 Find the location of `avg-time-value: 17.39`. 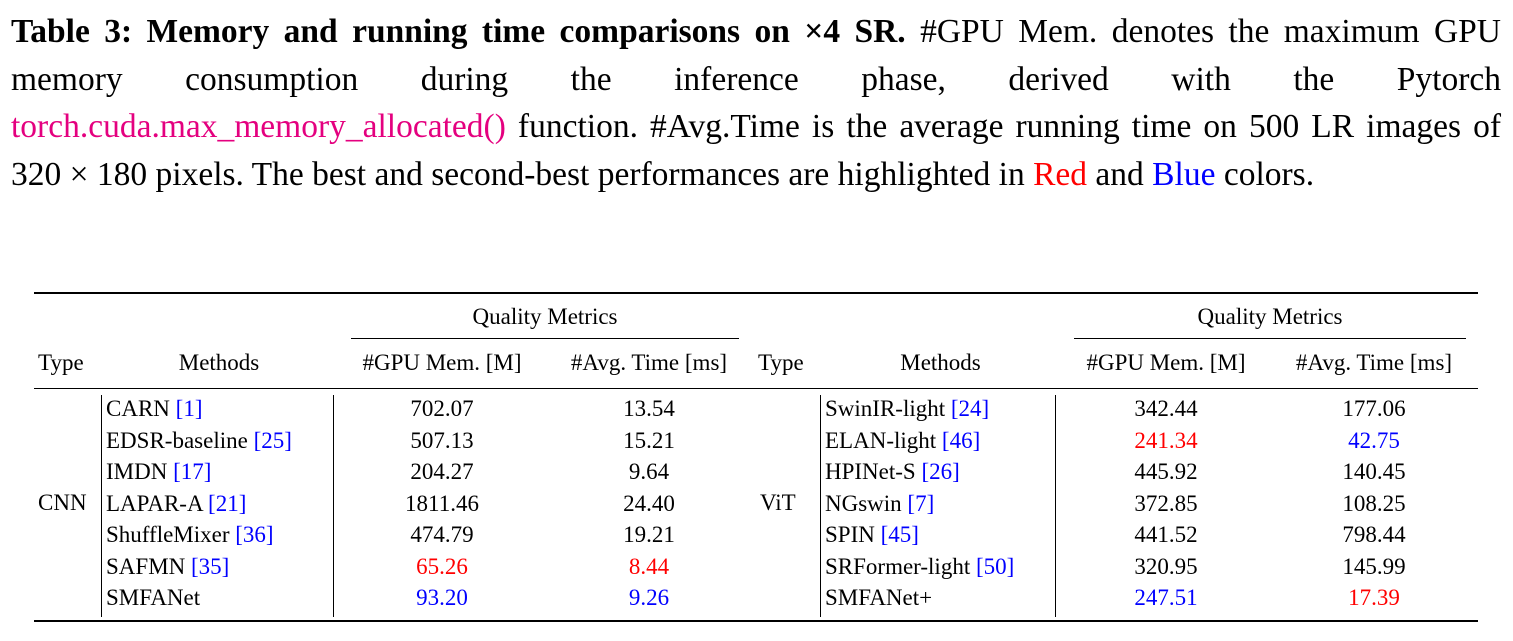

avg-time-value: 17.39 is located at coordinates (1374, 597).